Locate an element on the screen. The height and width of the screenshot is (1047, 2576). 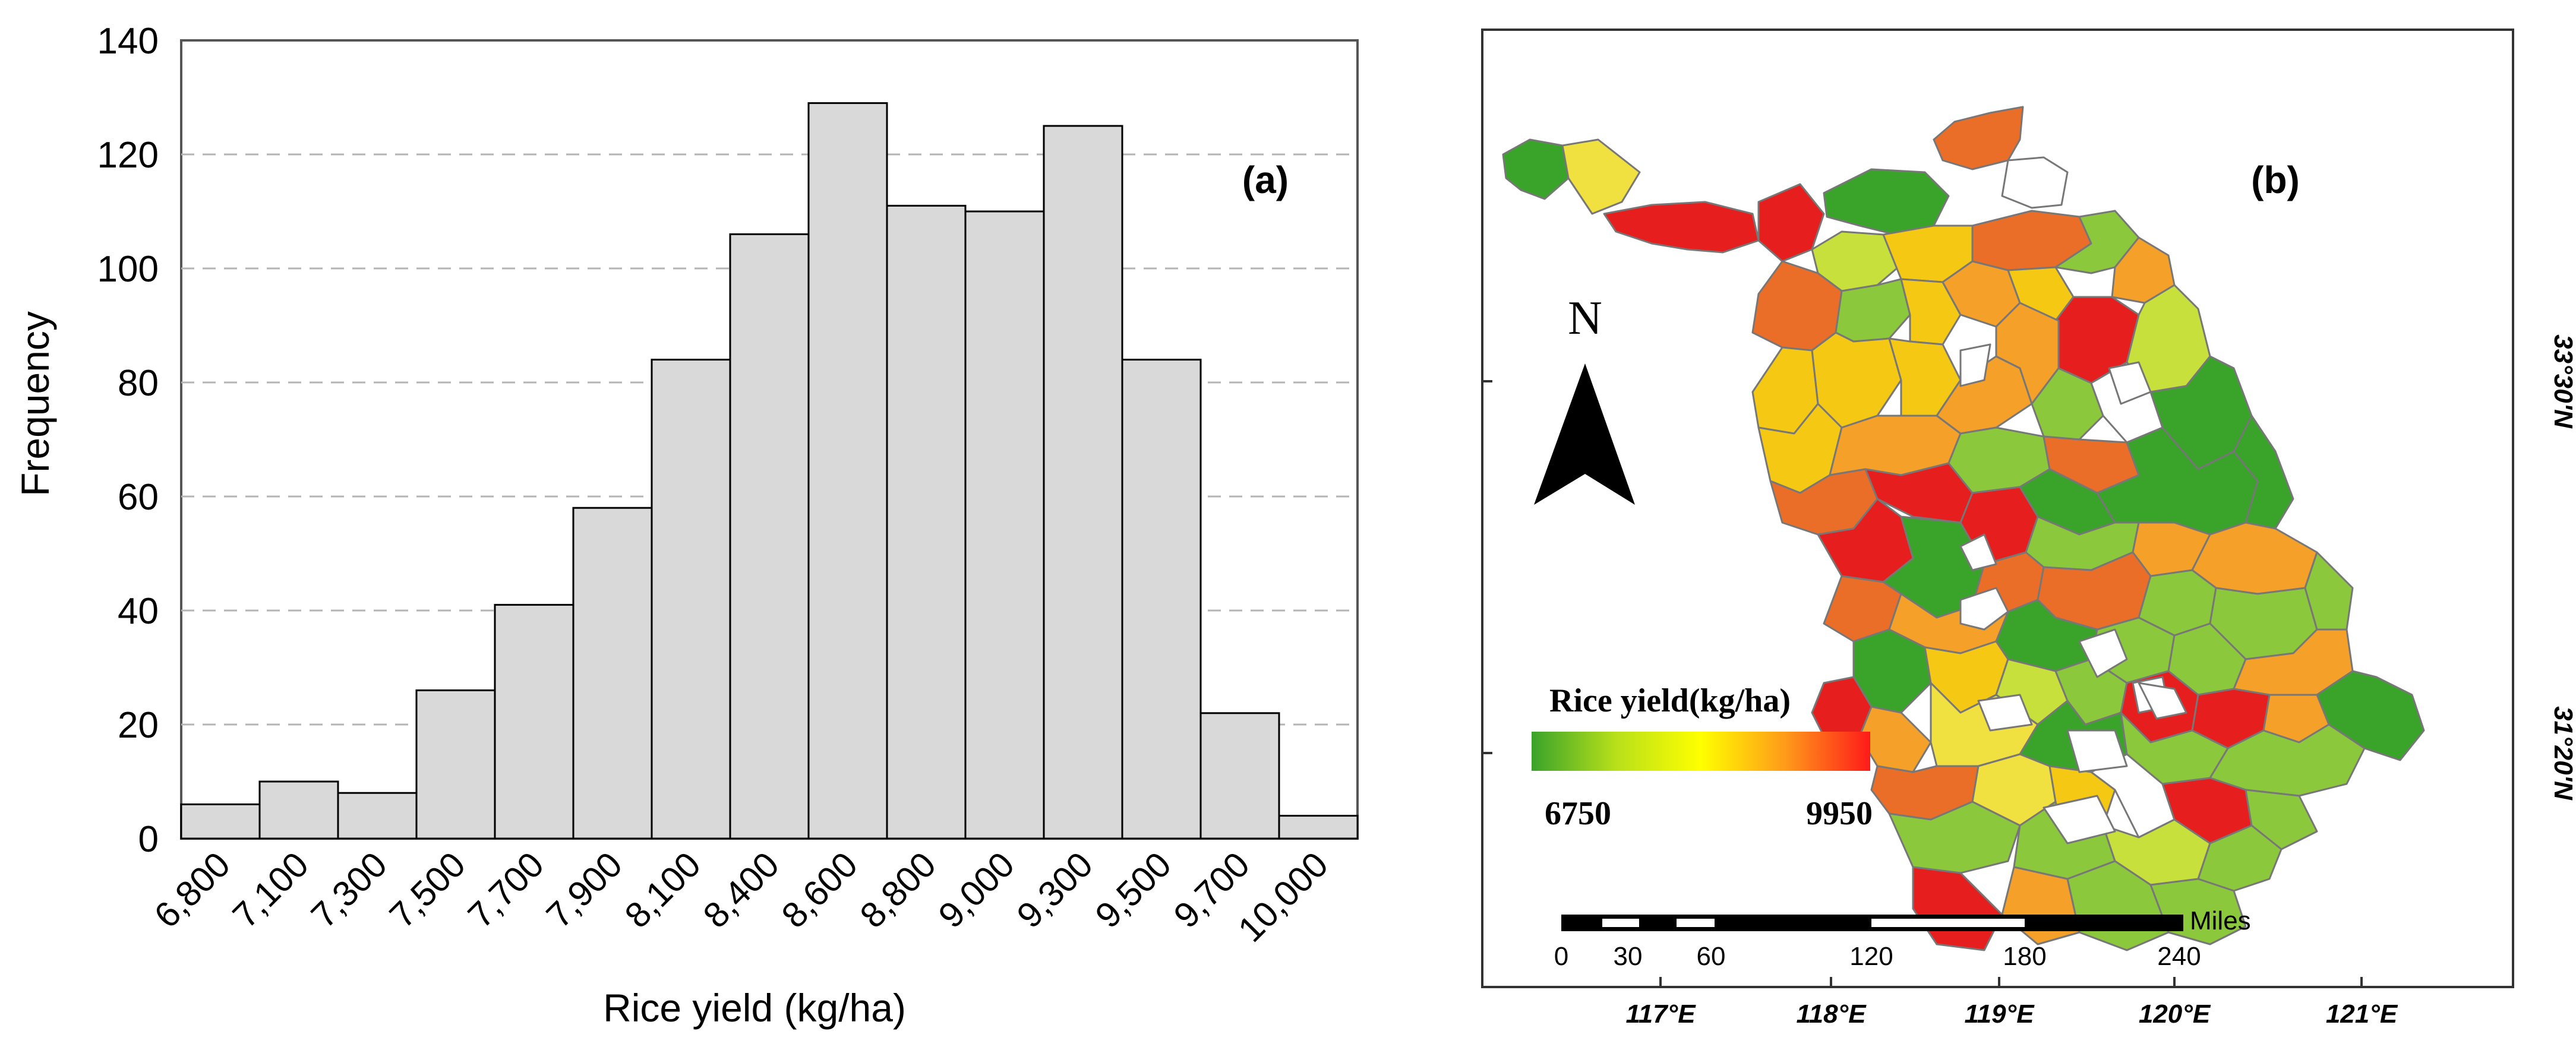
y-tick-label: 80 is located at coordinates (138, 384).